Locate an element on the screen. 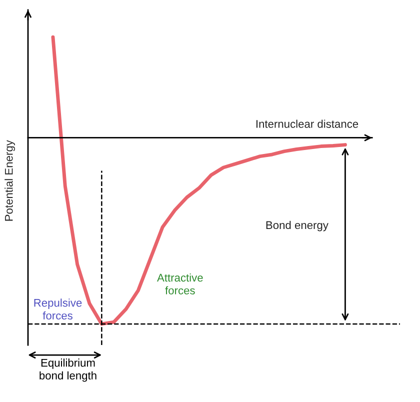 This screenshot has width=420, height=402. annotation: Bond energy is located at coordinates (297, 226).